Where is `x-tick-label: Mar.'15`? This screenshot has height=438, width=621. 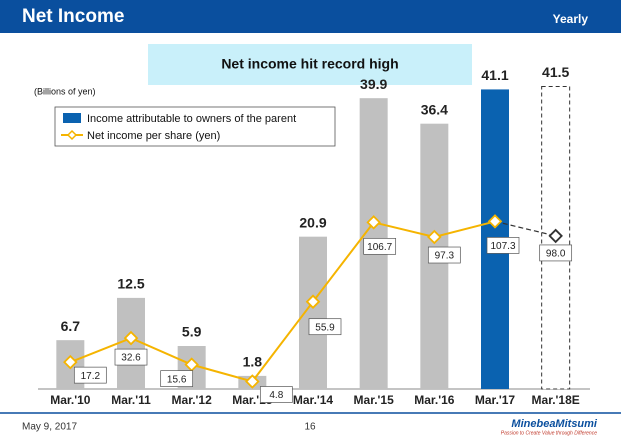 x-tick-label: Mar.'15 is located at coordinates (374, 400).